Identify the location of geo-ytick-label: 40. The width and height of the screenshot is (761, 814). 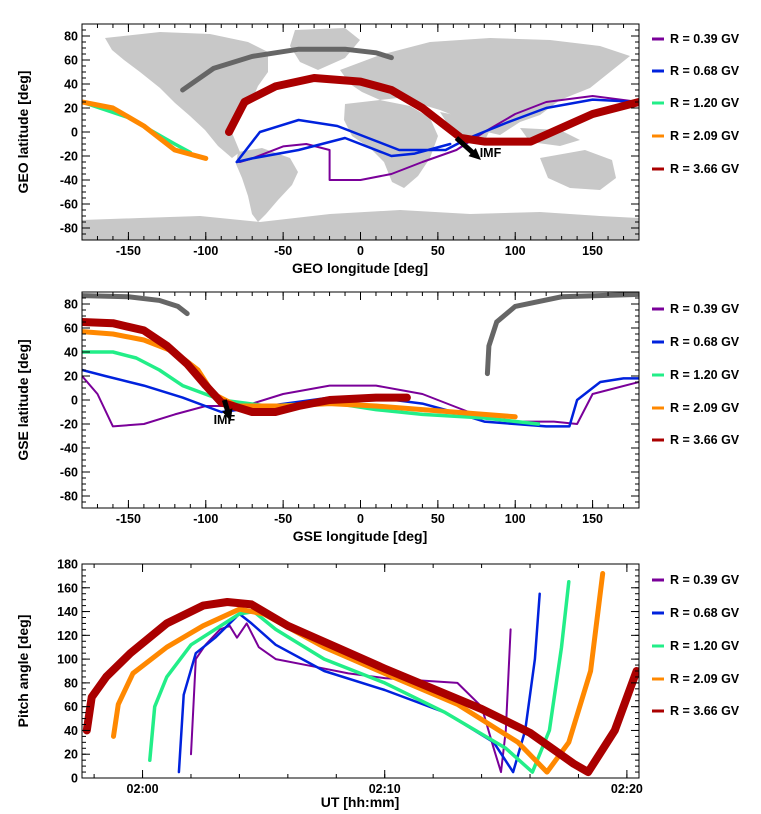
(71, 85).